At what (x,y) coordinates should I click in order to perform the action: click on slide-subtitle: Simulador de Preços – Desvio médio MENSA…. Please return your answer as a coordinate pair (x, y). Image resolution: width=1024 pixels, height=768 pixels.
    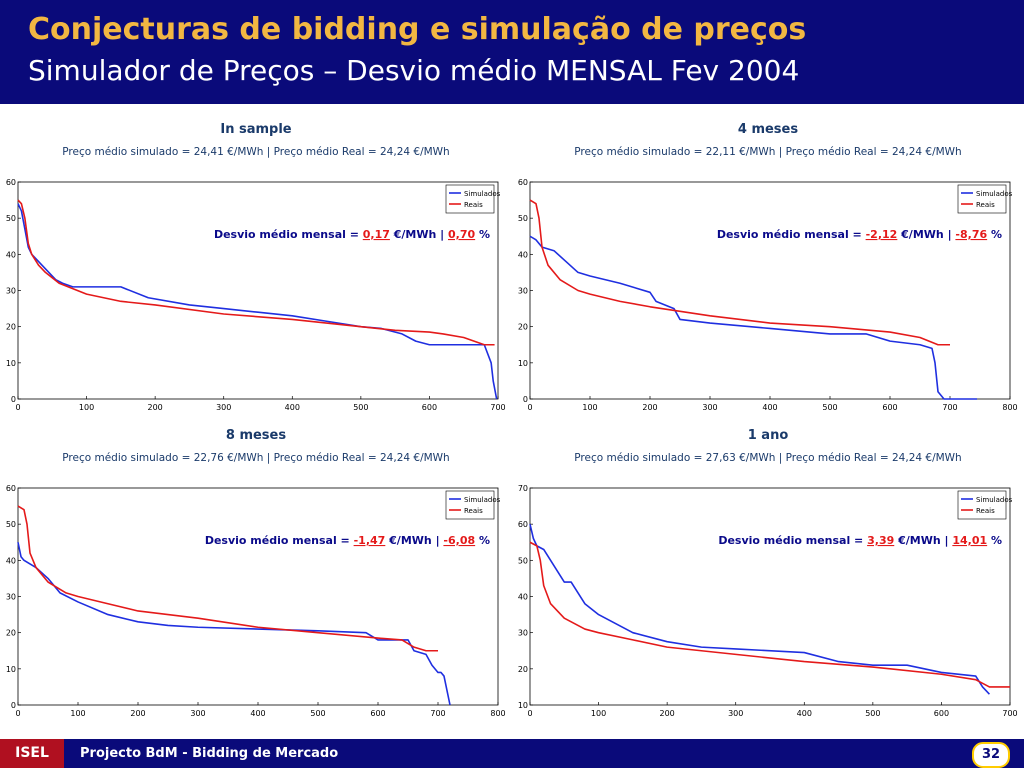
    Looking at the image, I should click on (414, 70).